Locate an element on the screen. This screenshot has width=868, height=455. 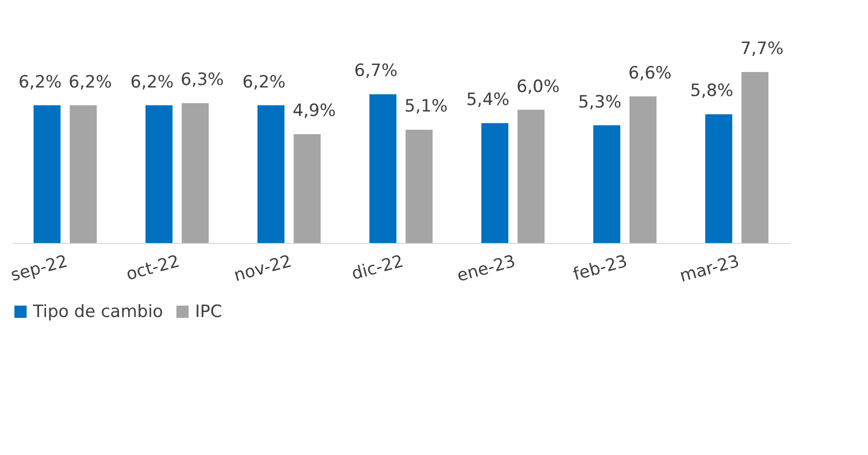
x-tick-label: dic-22 is located at coordinates (378, 268).